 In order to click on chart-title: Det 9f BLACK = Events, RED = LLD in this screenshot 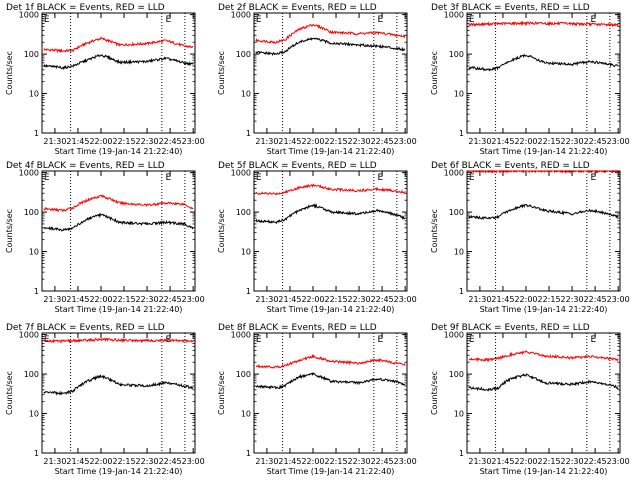, I will do `click(510, 328)`.